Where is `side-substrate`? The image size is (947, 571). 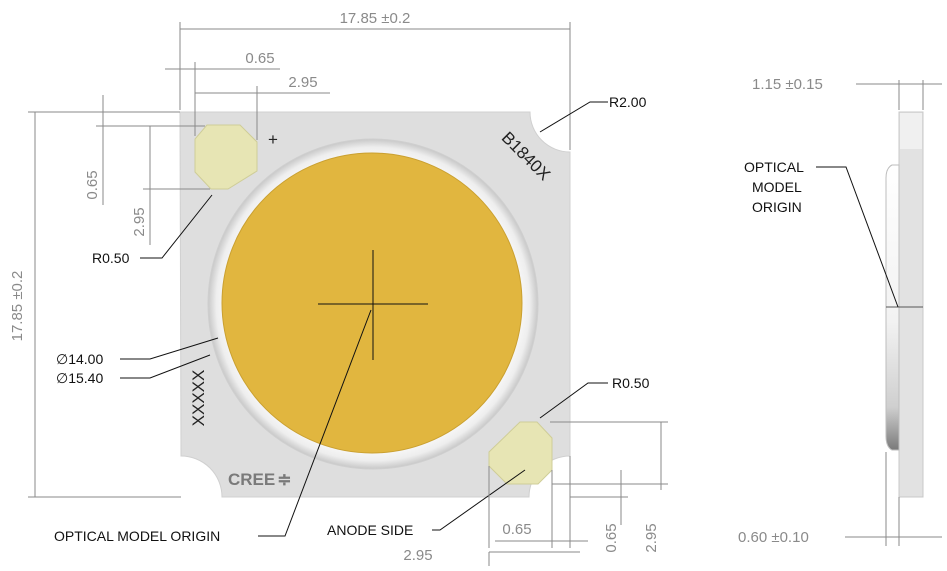
side-substrate is located at coordinates (911, 304).